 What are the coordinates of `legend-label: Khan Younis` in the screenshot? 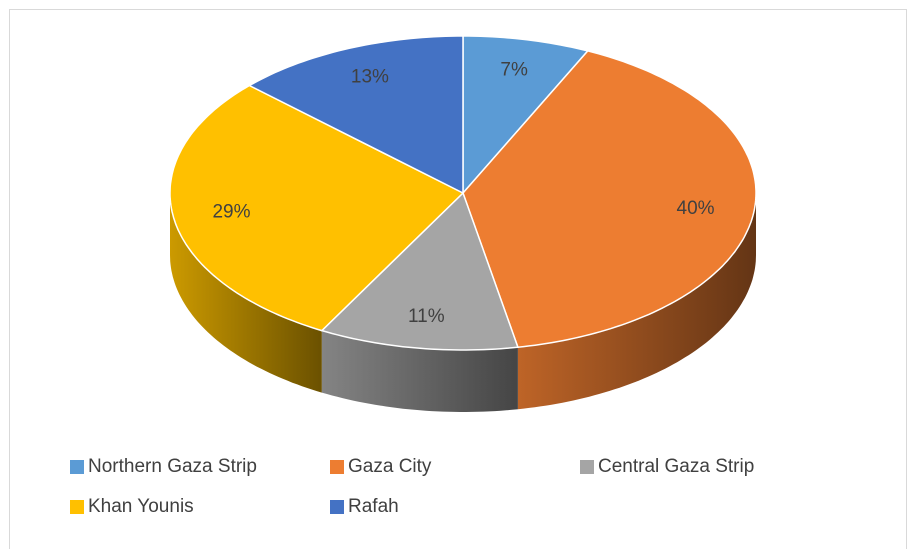 It's located at (141, 506).